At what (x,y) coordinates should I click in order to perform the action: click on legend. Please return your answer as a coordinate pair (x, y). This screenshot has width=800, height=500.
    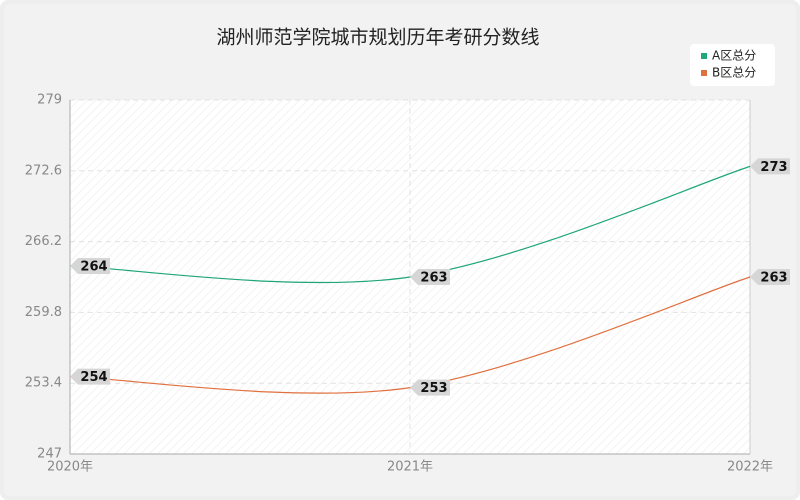
    Looking at the image, I should click on (732, 65).